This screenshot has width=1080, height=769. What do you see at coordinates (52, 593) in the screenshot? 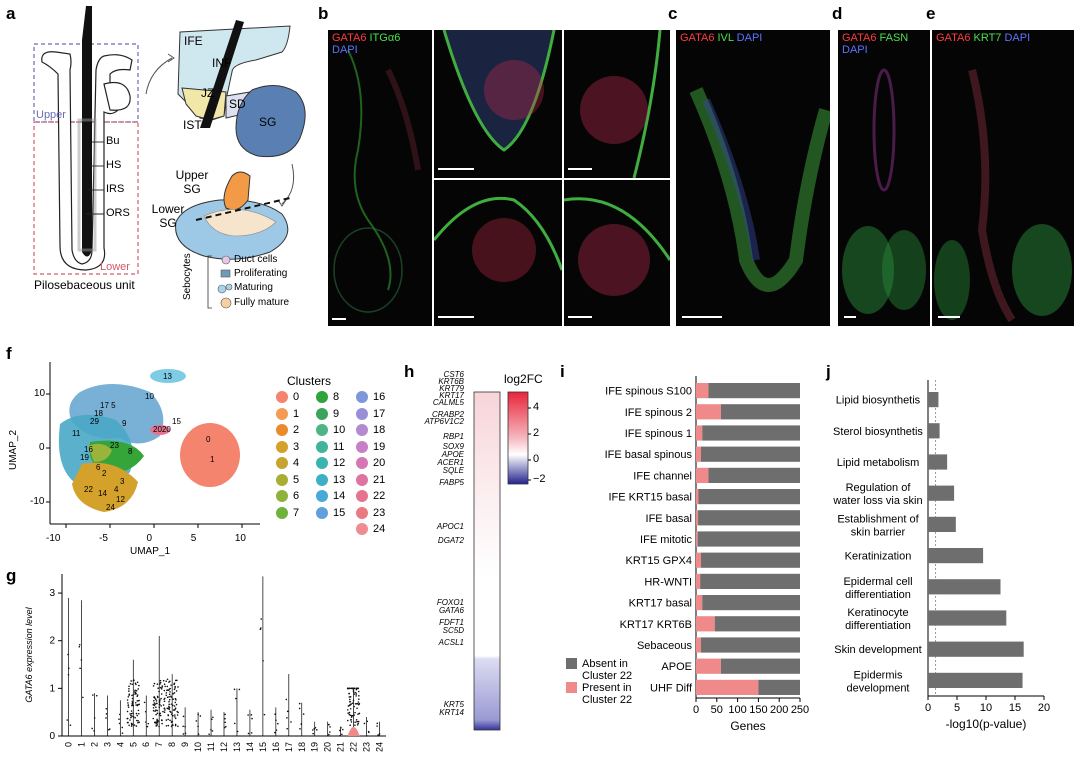
I see `g-ytick-label: 3` at bounding box center [52, 593].